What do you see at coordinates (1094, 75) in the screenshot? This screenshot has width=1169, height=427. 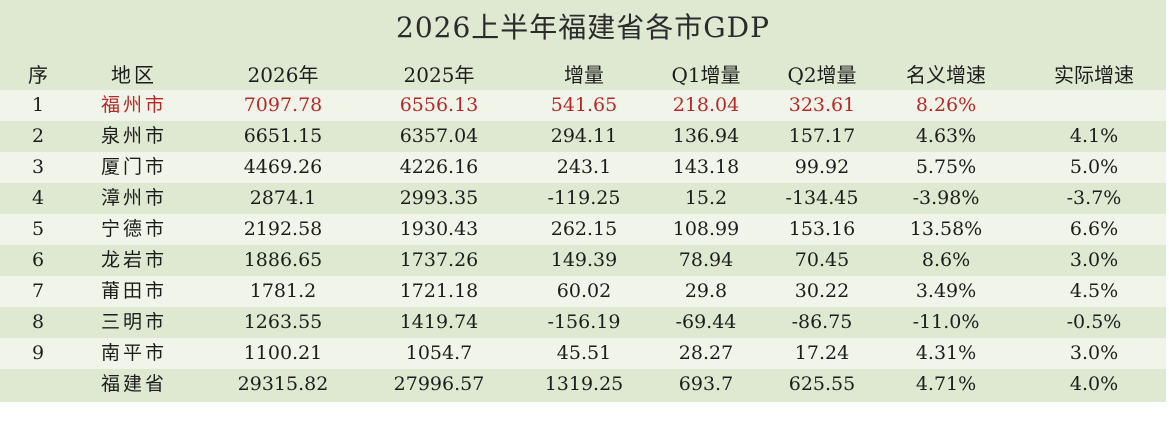 I see `column-header-real-growth: 实际增速` at bounding box center [1094, 75].